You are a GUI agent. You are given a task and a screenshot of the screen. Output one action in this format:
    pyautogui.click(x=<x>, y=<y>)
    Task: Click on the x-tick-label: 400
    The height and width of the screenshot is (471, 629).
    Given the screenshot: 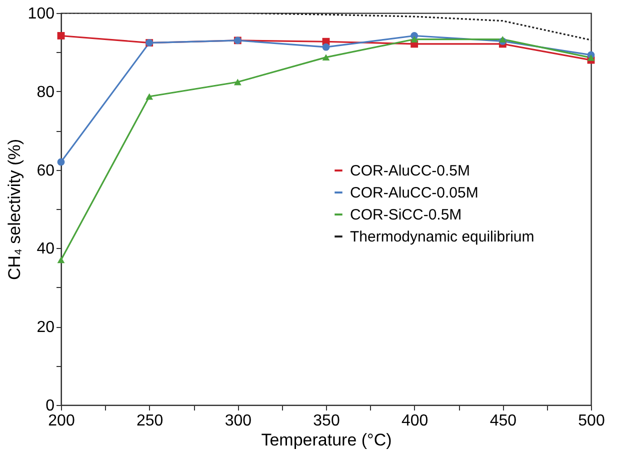 What is the action you would take?
    pyautogui.click(x=414, y=421)
    